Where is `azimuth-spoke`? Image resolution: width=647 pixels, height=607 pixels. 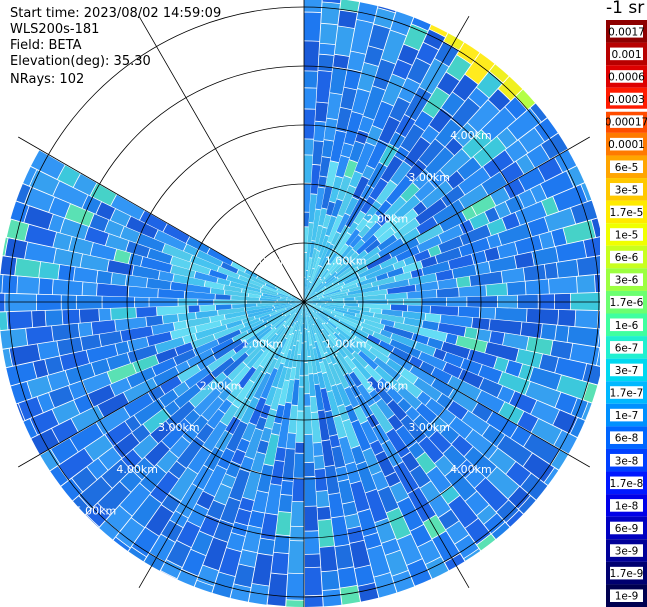
azimuth-spoke is located at coordinates (221, 444).